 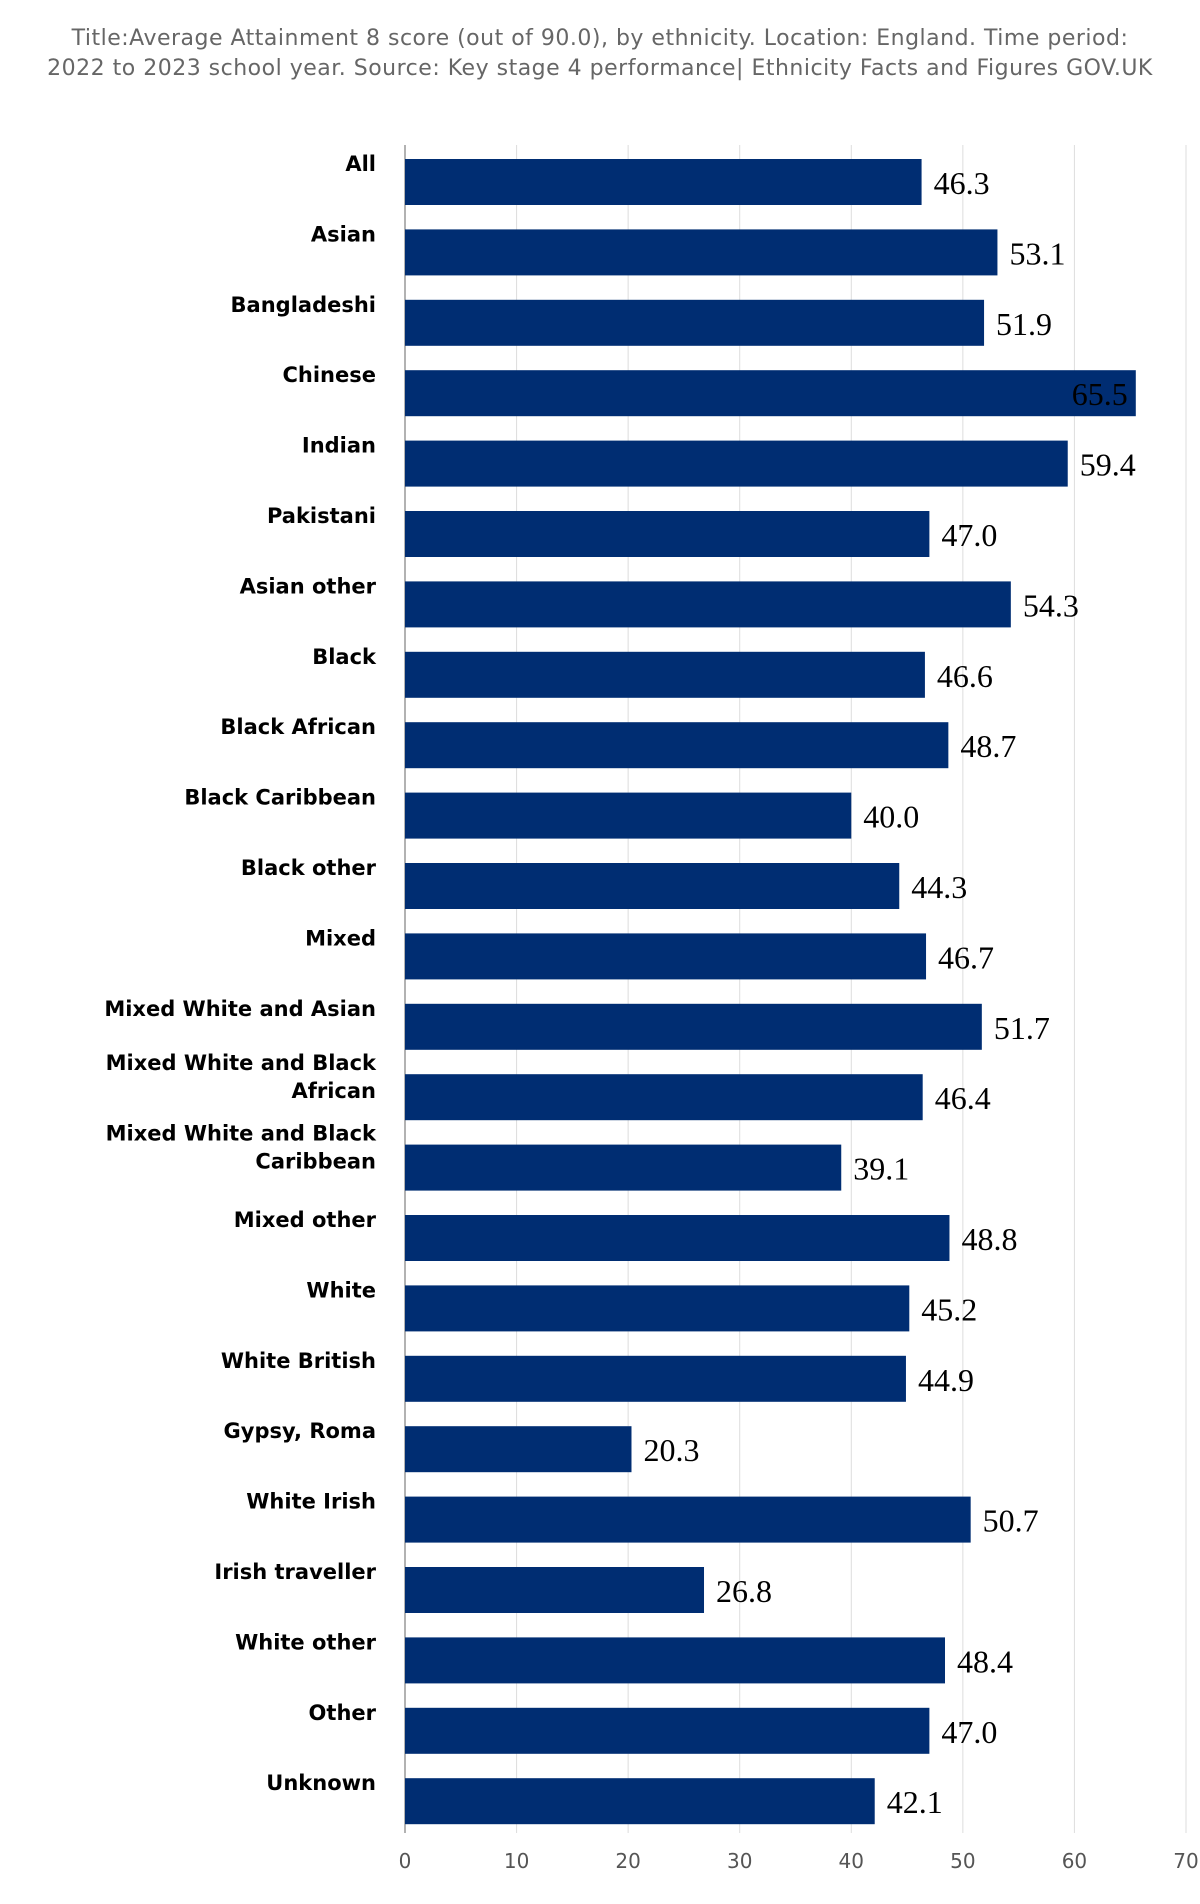 I want to click on category-label: White British, so click(x=298, y=1361).